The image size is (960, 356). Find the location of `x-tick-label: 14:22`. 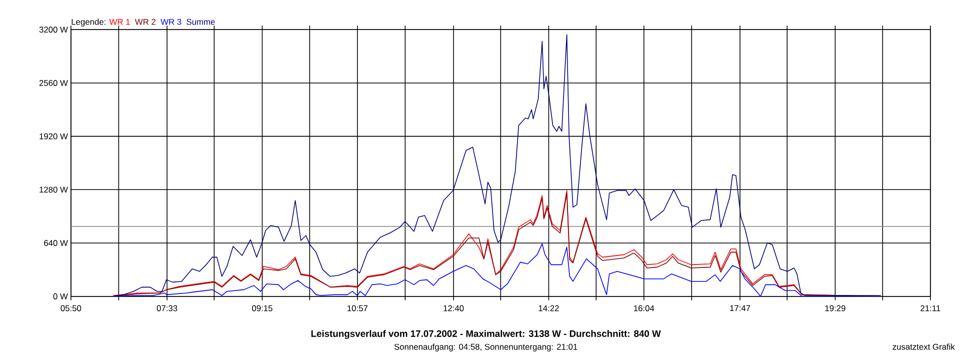

x-tick-label: 14:22 is located at coordinates (548, 308).